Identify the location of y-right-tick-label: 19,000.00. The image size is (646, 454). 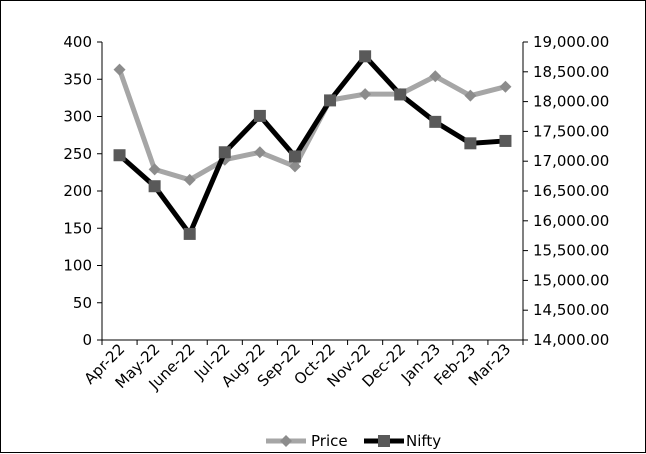
(571, 42).